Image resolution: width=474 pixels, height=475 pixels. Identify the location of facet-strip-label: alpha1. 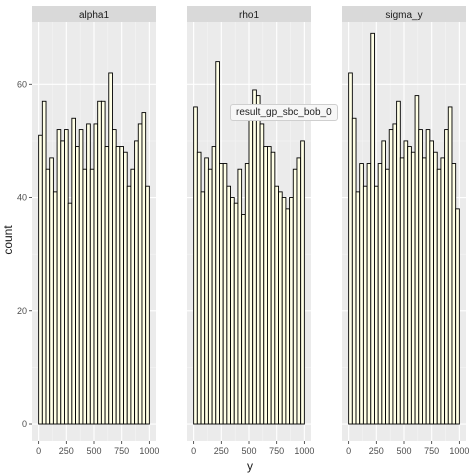
(94, 15).